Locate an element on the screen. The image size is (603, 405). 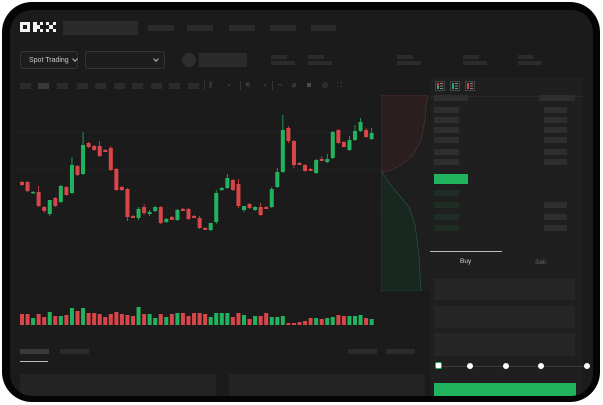
indicator-icon: ⚟ is located at coordinates (248, 85).